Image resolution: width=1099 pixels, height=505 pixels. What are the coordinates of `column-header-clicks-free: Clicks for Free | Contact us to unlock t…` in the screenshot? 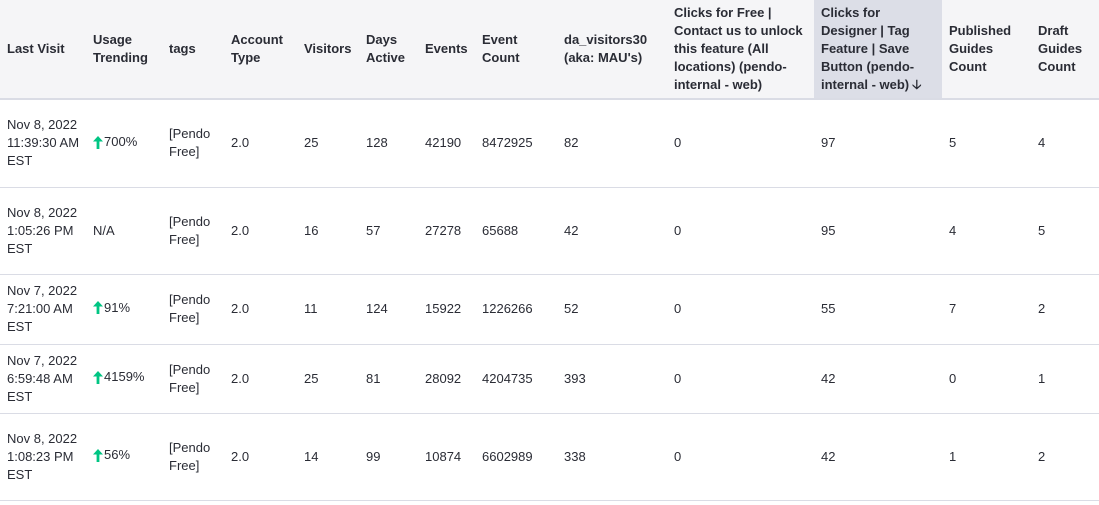 It's located at (740, 50).